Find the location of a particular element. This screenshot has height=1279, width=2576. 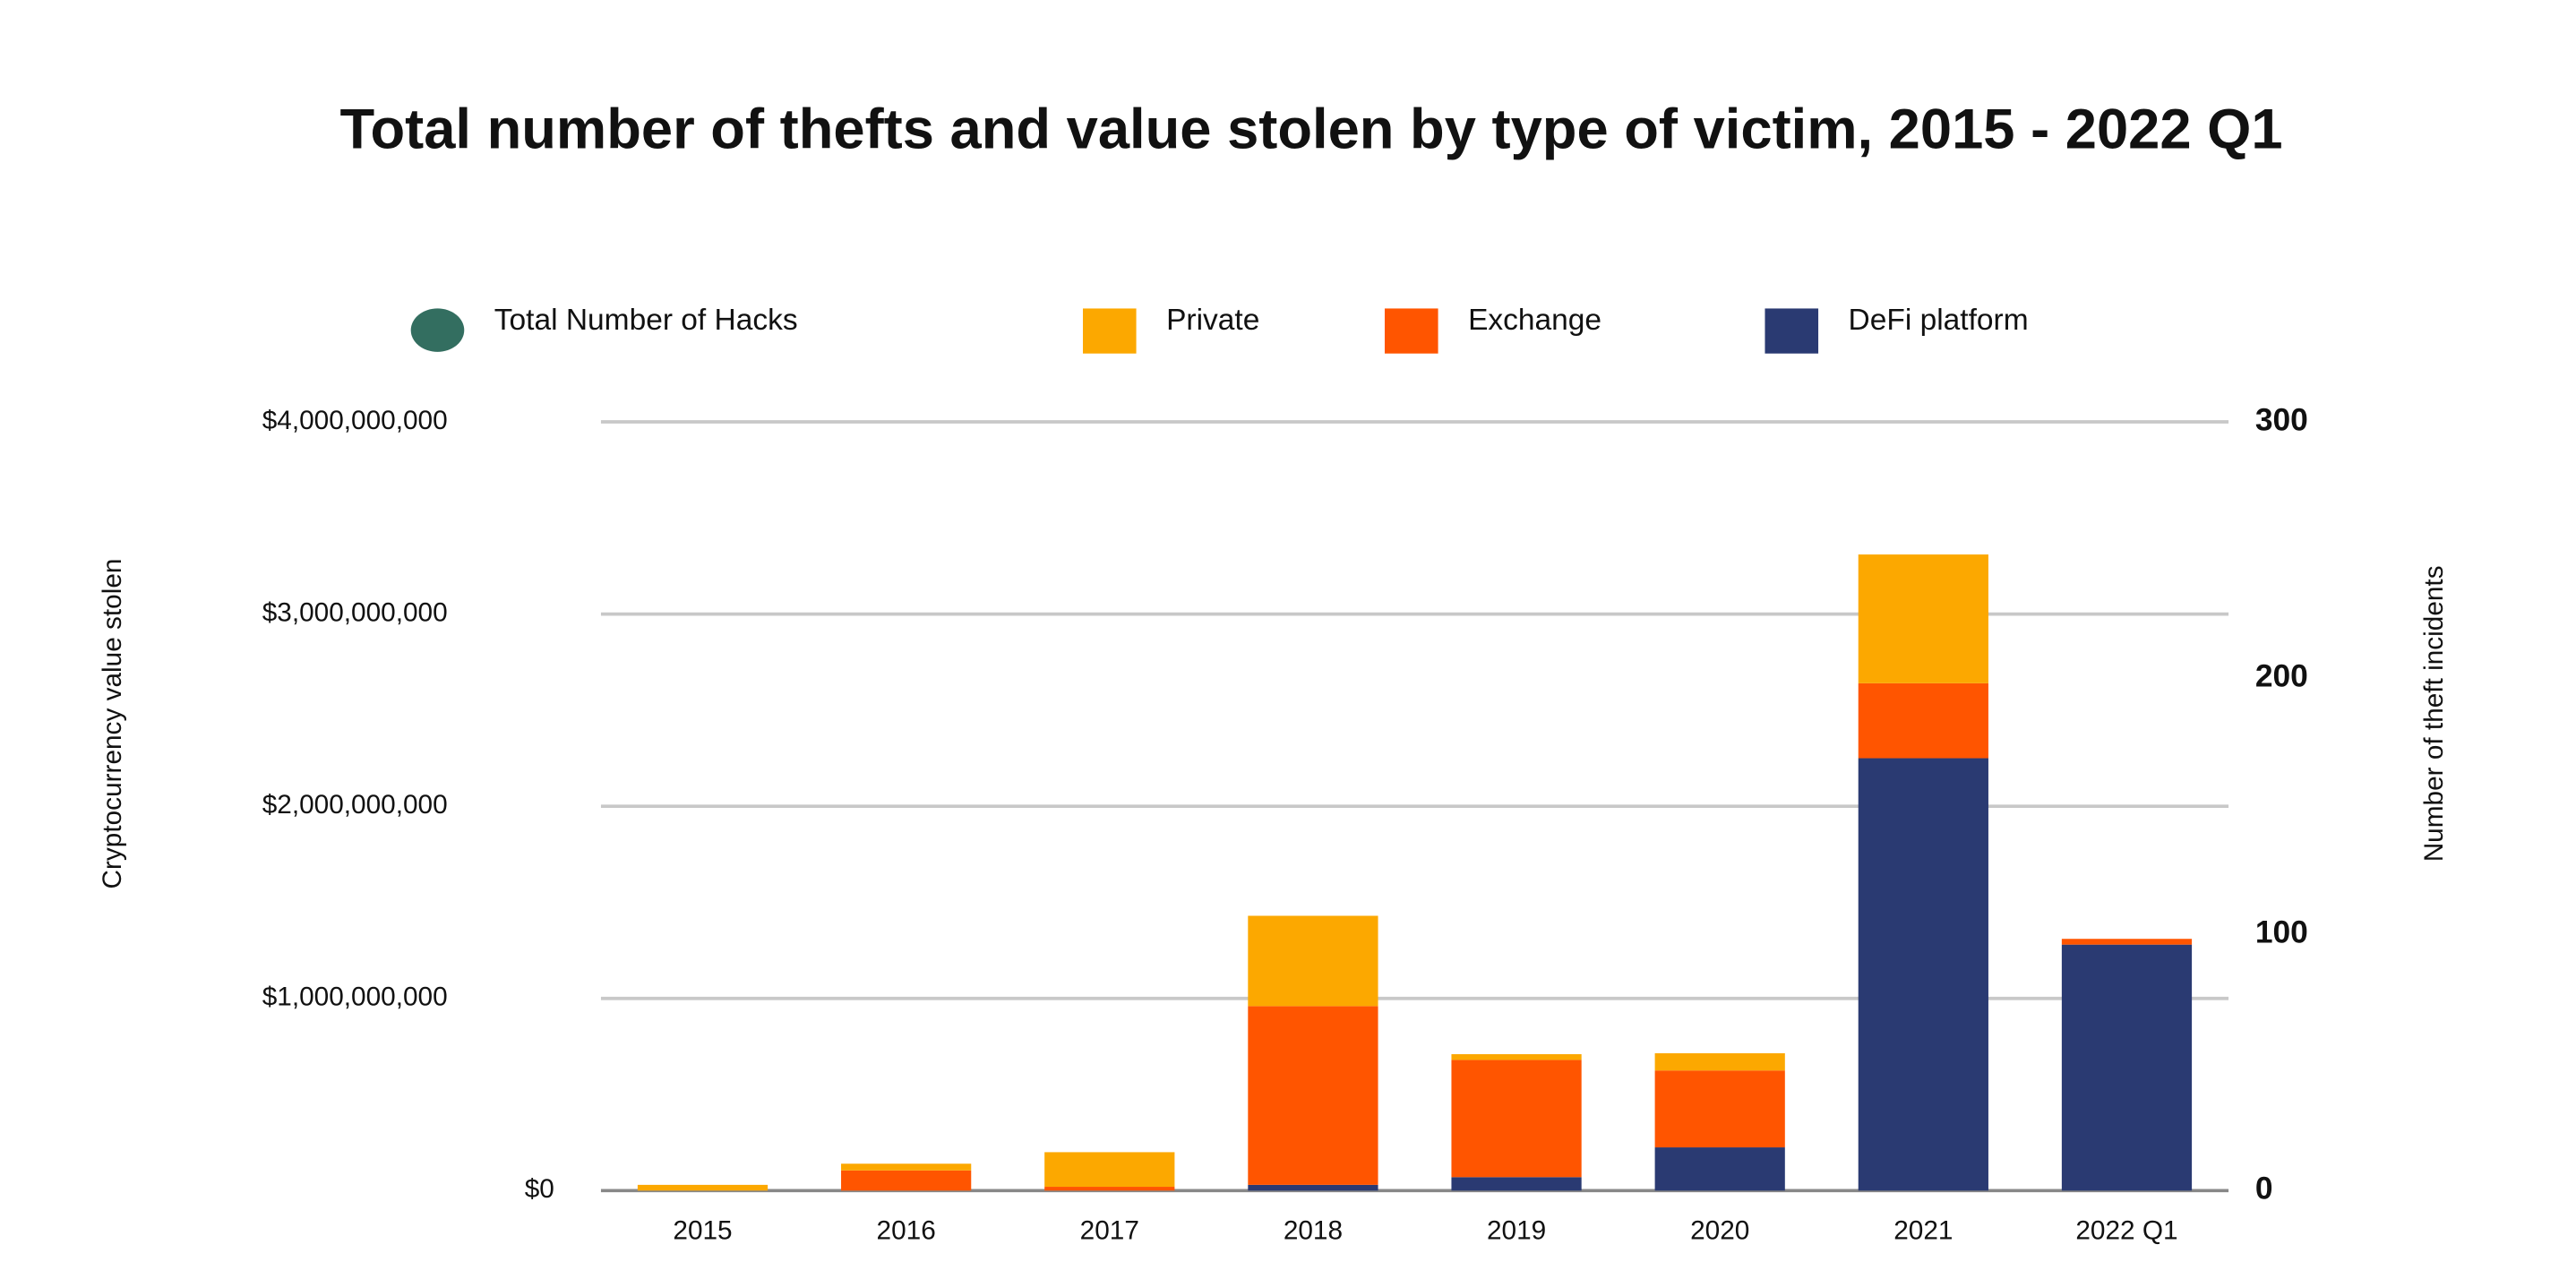

legend-label: DeFi platform is located at coordinates (1939, 320).